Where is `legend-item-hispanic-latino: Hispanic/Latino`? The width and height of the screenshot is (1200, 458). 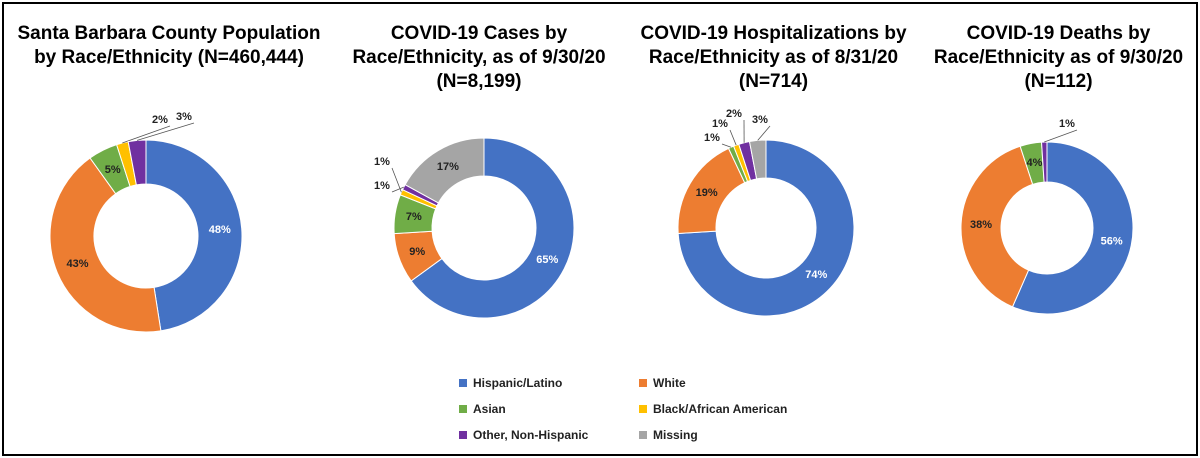
legend-item-hispanic-latino: Hispanic/Latino is located at coordinates (510, 383).